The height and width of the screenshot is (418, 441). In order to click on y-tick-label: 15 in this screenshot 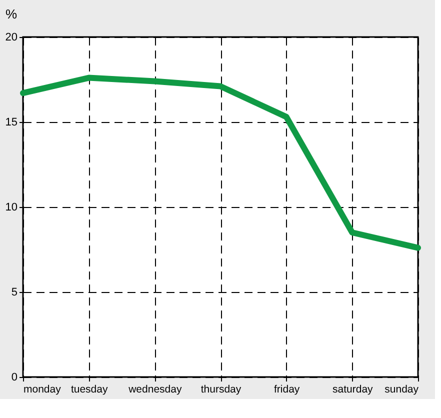, I will do `click(11, 122)`.